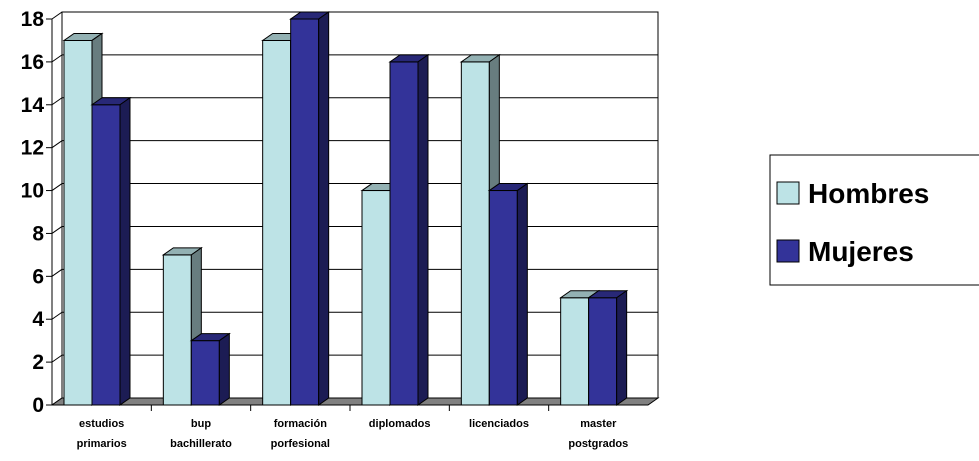 This screenshot has width=979, height=461. I want to click on y-tick-labels: 0 2 4 6 8 10 12 14 16 18, so click(33, 212).